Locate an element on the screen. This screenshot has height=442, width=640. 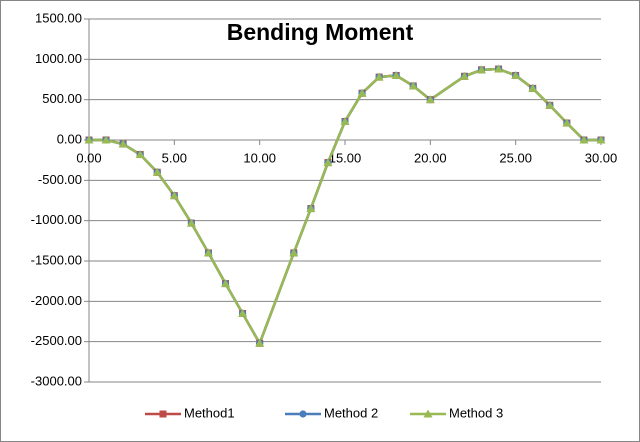
x-tick-label: 0.00 is located at coordinates (88, 157).